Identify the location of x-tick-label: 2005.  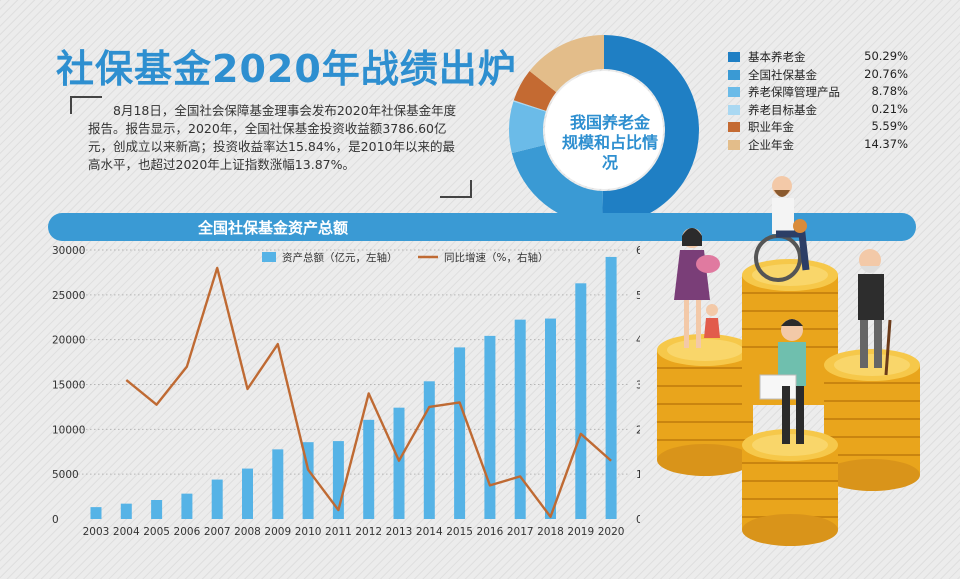
(156, 532).